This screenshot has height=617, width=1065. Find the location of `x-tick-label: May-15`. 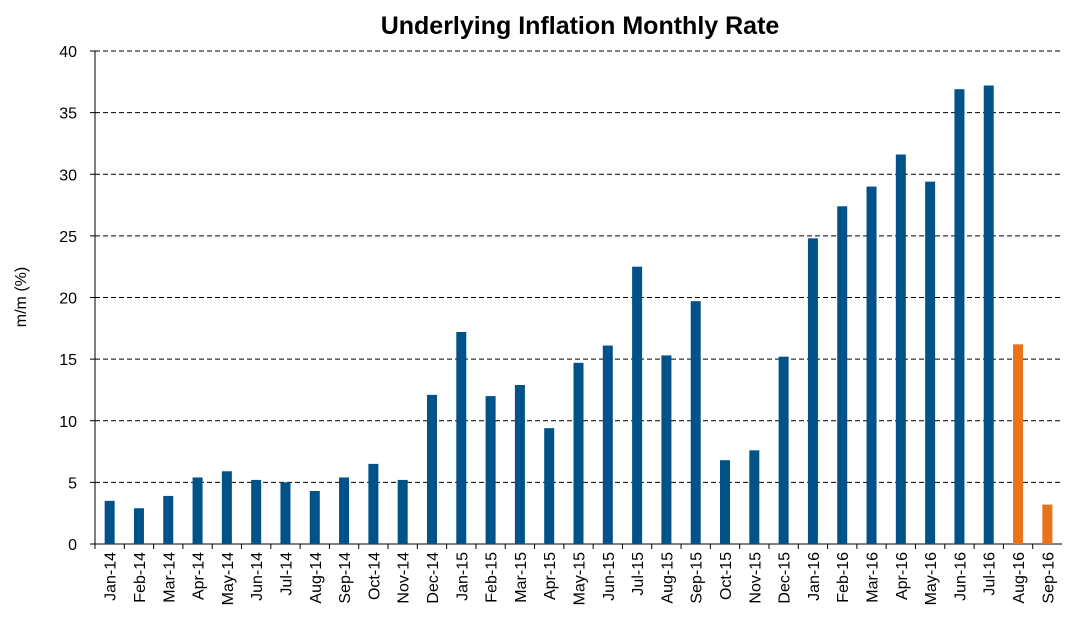

x-tick-label: May-15 is located at coordinates (580, 578).